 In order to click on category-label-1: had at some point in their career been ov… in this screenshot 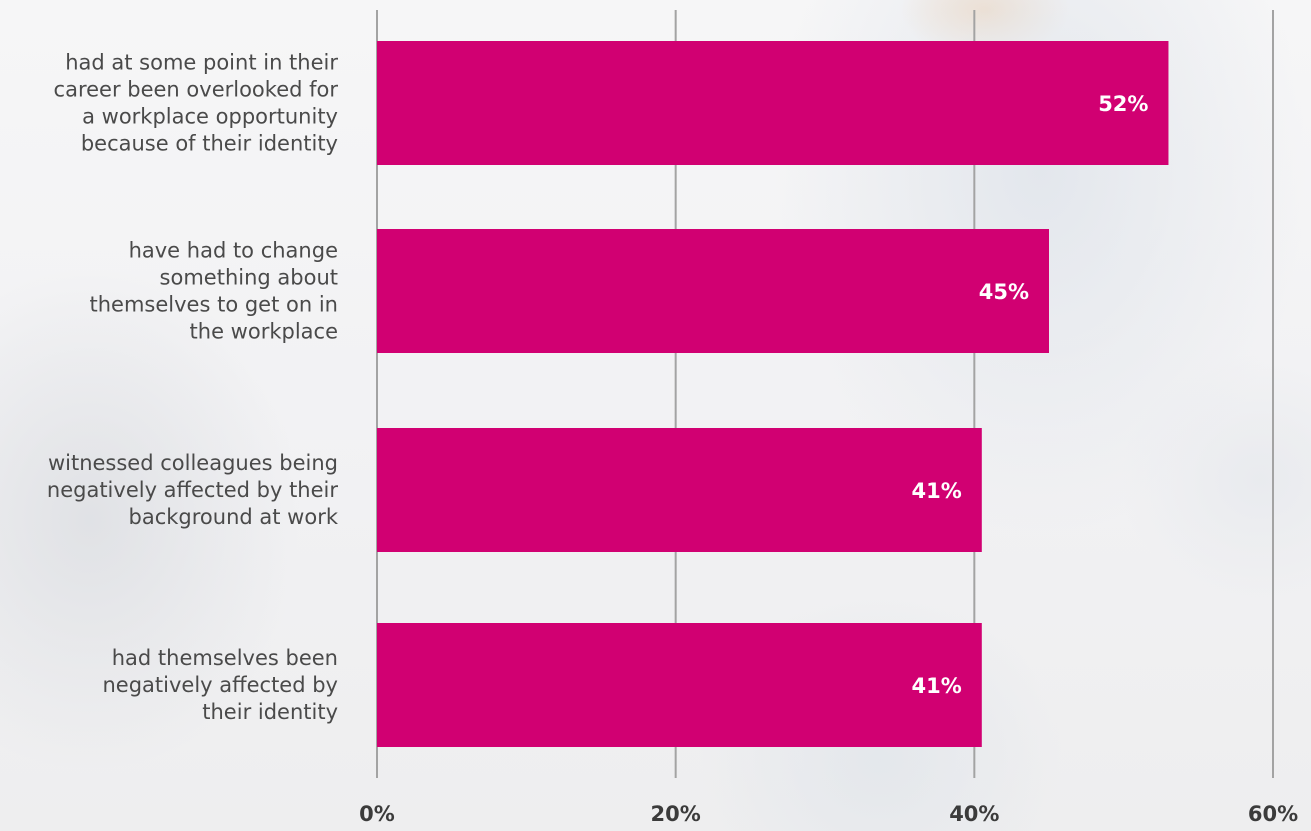, I will do `click(196, 103)`.